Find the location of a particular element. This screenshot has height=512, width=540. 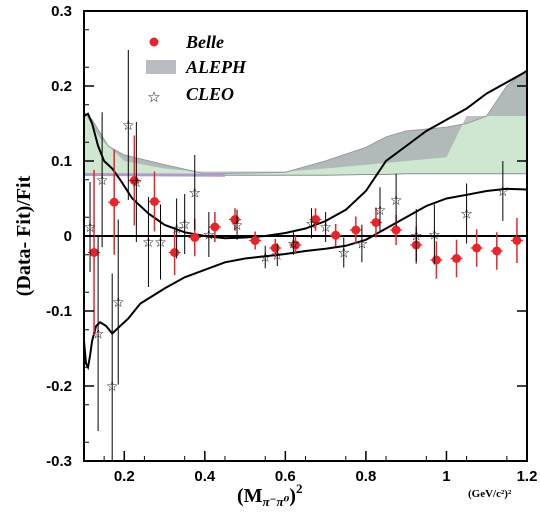

x-axis-unit: (GeV/c²)² is located at coordinates (490, 494).